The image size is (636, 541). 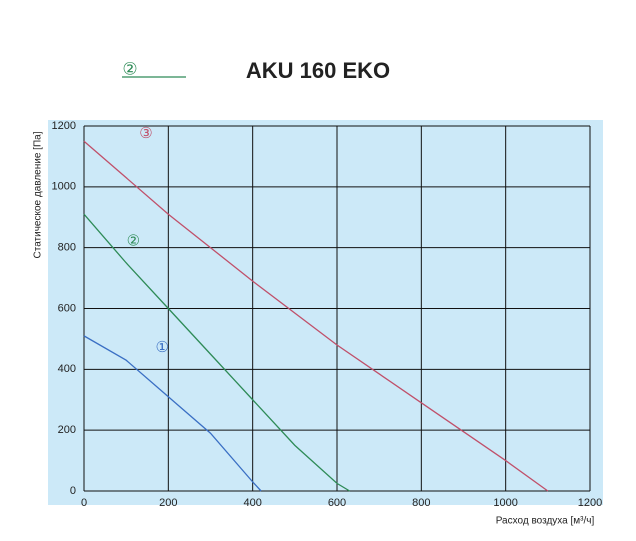 I want to click on x-tick-label: 1200, so click(x=590, y=503).